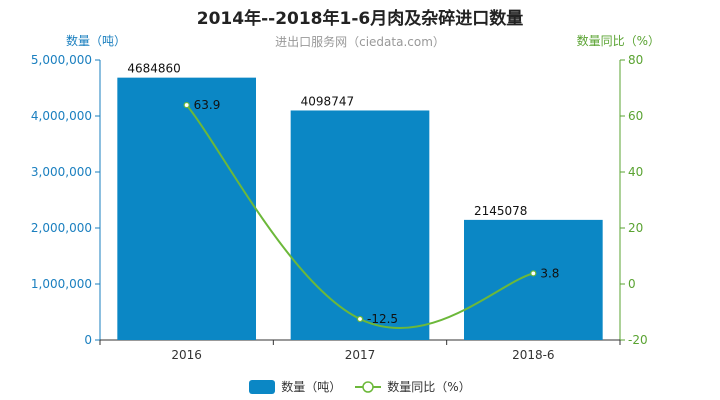  I want to click on left-axis-label: 数量（吨）, so click(96, 41).